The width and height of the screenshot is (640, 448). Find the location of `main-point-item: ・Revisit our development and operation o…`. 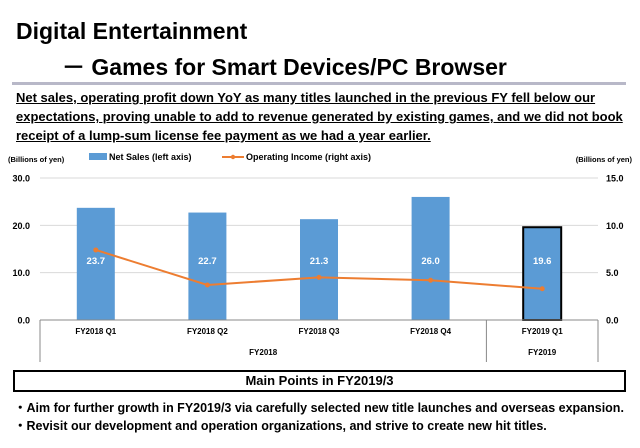

main-point-item: ・Revisit our development and operation o… is located at coordinates (280, 426).